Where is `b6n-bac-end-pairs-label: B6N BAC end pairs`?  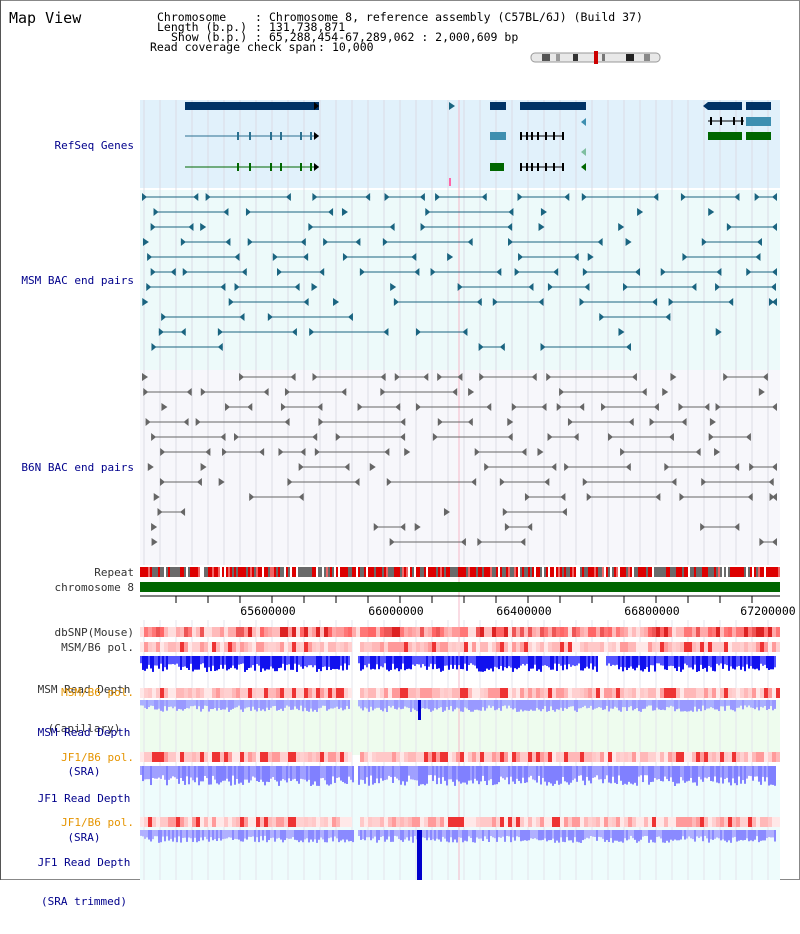 b6n-bac-end-pairs-label: B6N BAC end pairs is located at coordinates (77, 467).